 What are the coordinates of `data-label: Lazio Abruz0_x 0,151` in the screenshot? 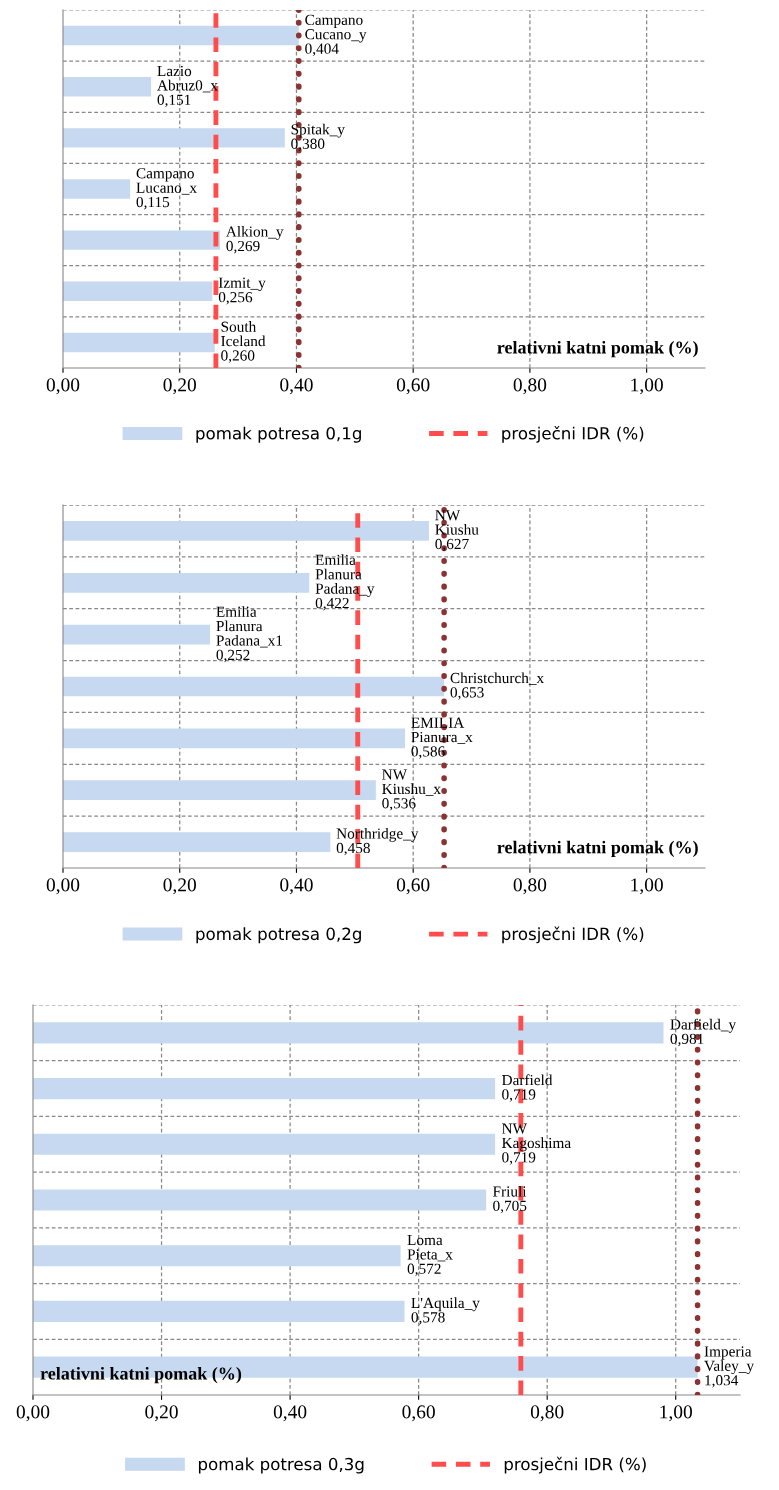 It's located at (187, 86).